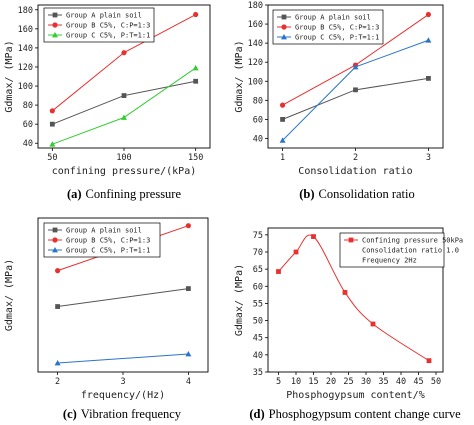 The height and width of the screenshot is (425, 474). What do you see at coordinates (258, 236) in the screenshot?
I see `y-tick-label: 75` at bounding box center [258, 236].